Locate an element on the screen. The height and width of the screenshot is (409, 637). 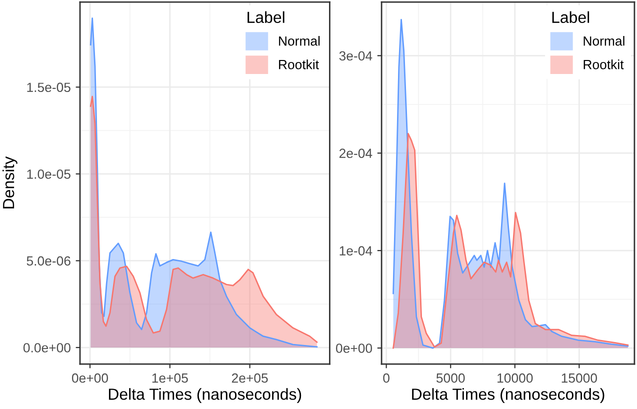
y-tick-label: 2e-04 is located at coordinates (355, 153).